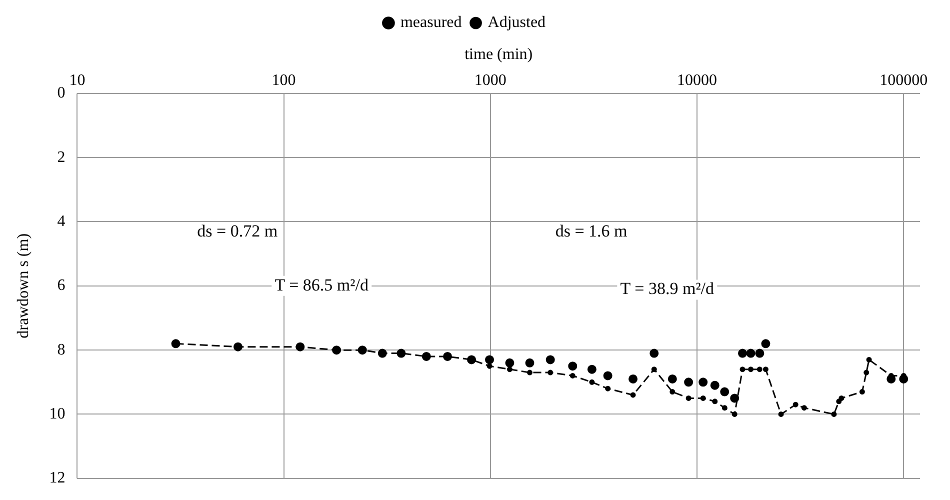  What do you see at coordinates (61, 221) in the screenshot?
I see `y-tick-label: 4` at bounding box center [61, 221].